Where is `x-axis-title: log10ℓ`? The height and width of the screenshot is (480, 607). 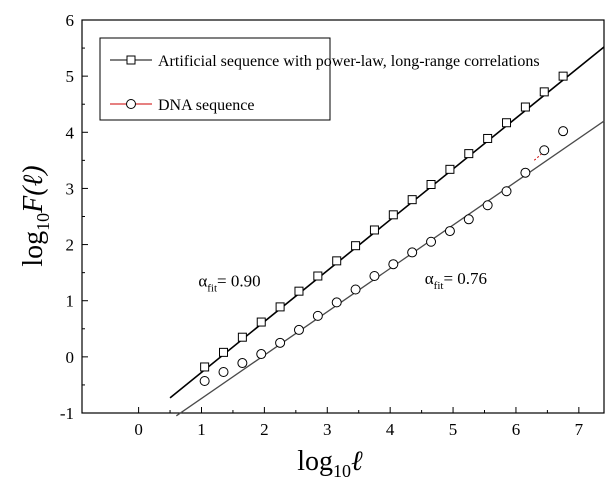 x-axis-title: log10ℓ is located at coordinates (330, 463).